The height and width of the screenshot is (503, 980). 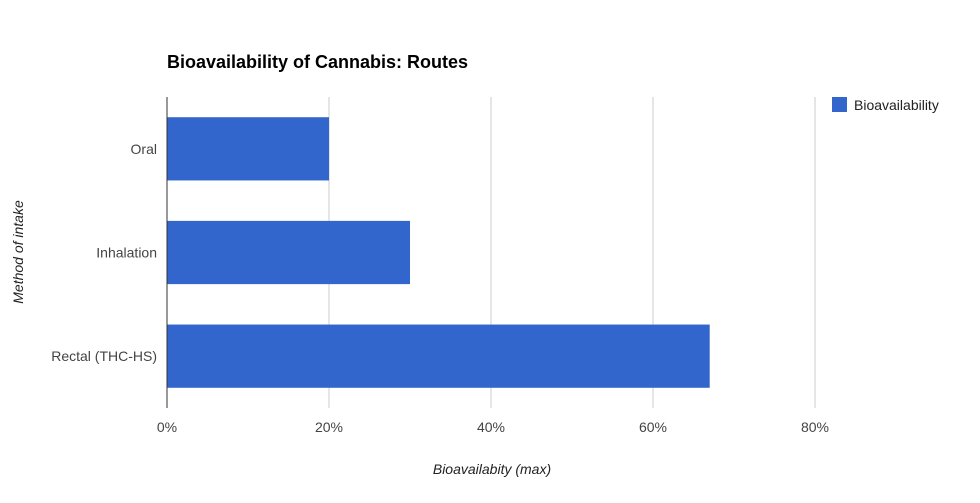 What do you see at coordinates (126, 253) in the screenshot?
I see `category-label: Inhalation` at bounding box center [126, 253].